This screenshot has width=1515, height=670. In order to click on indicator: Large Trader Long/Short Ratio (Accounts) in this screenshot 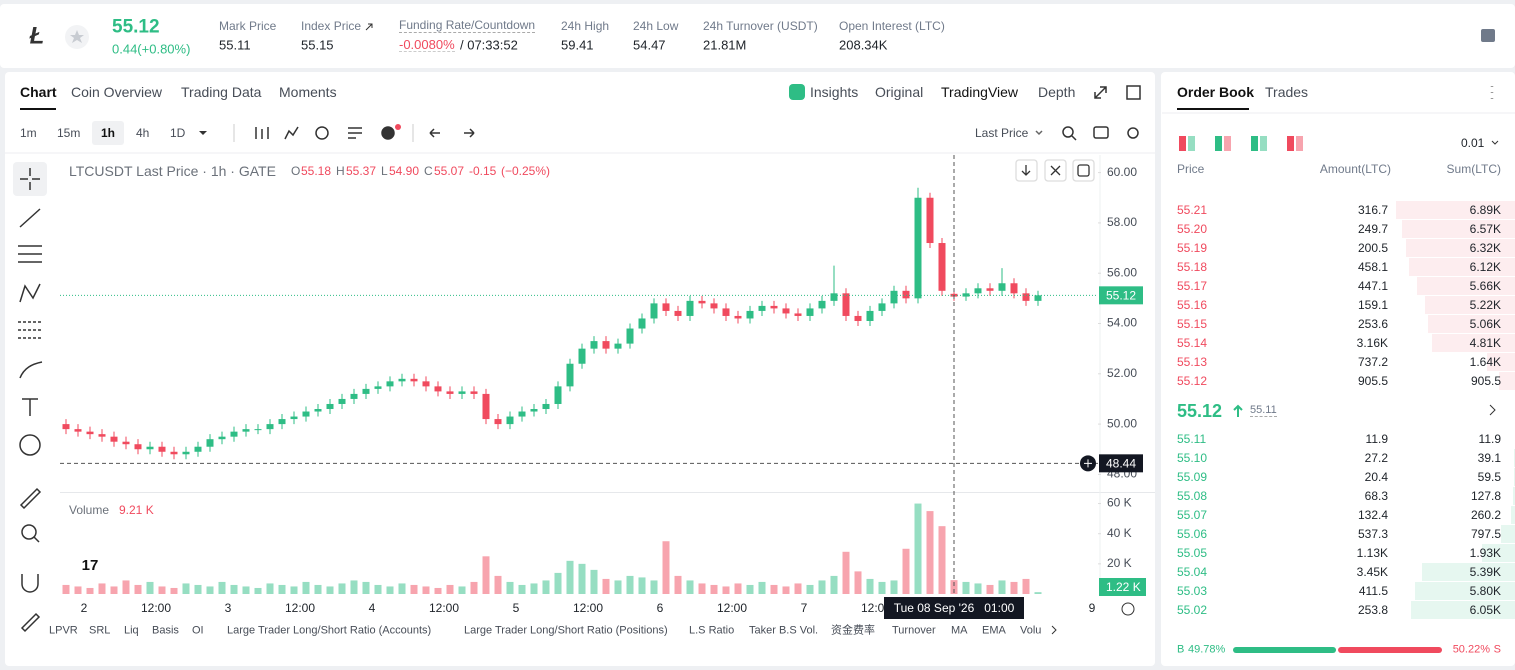, I will do `click(329, 630)`.